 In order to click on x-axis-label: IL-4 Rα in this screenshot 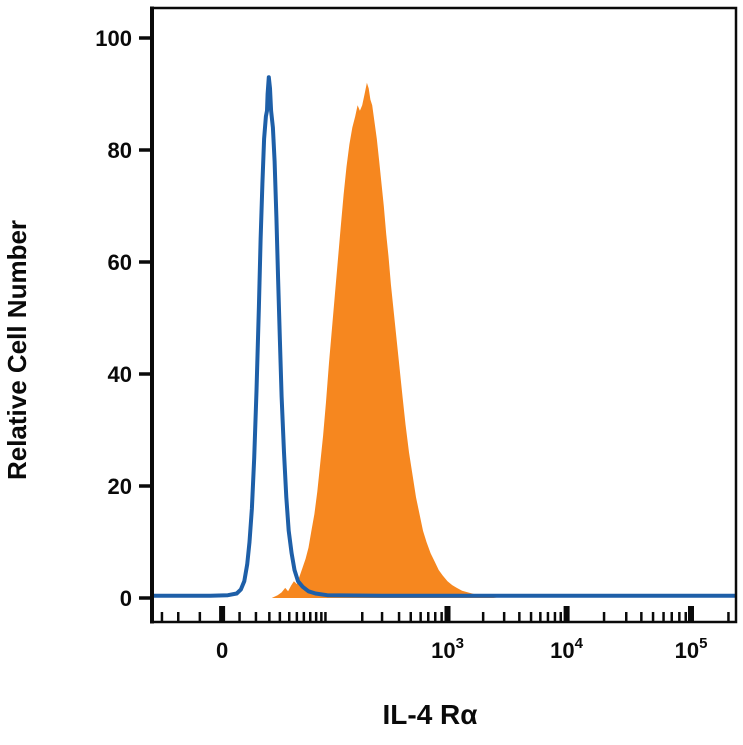, I will do `click(430, 714)`.